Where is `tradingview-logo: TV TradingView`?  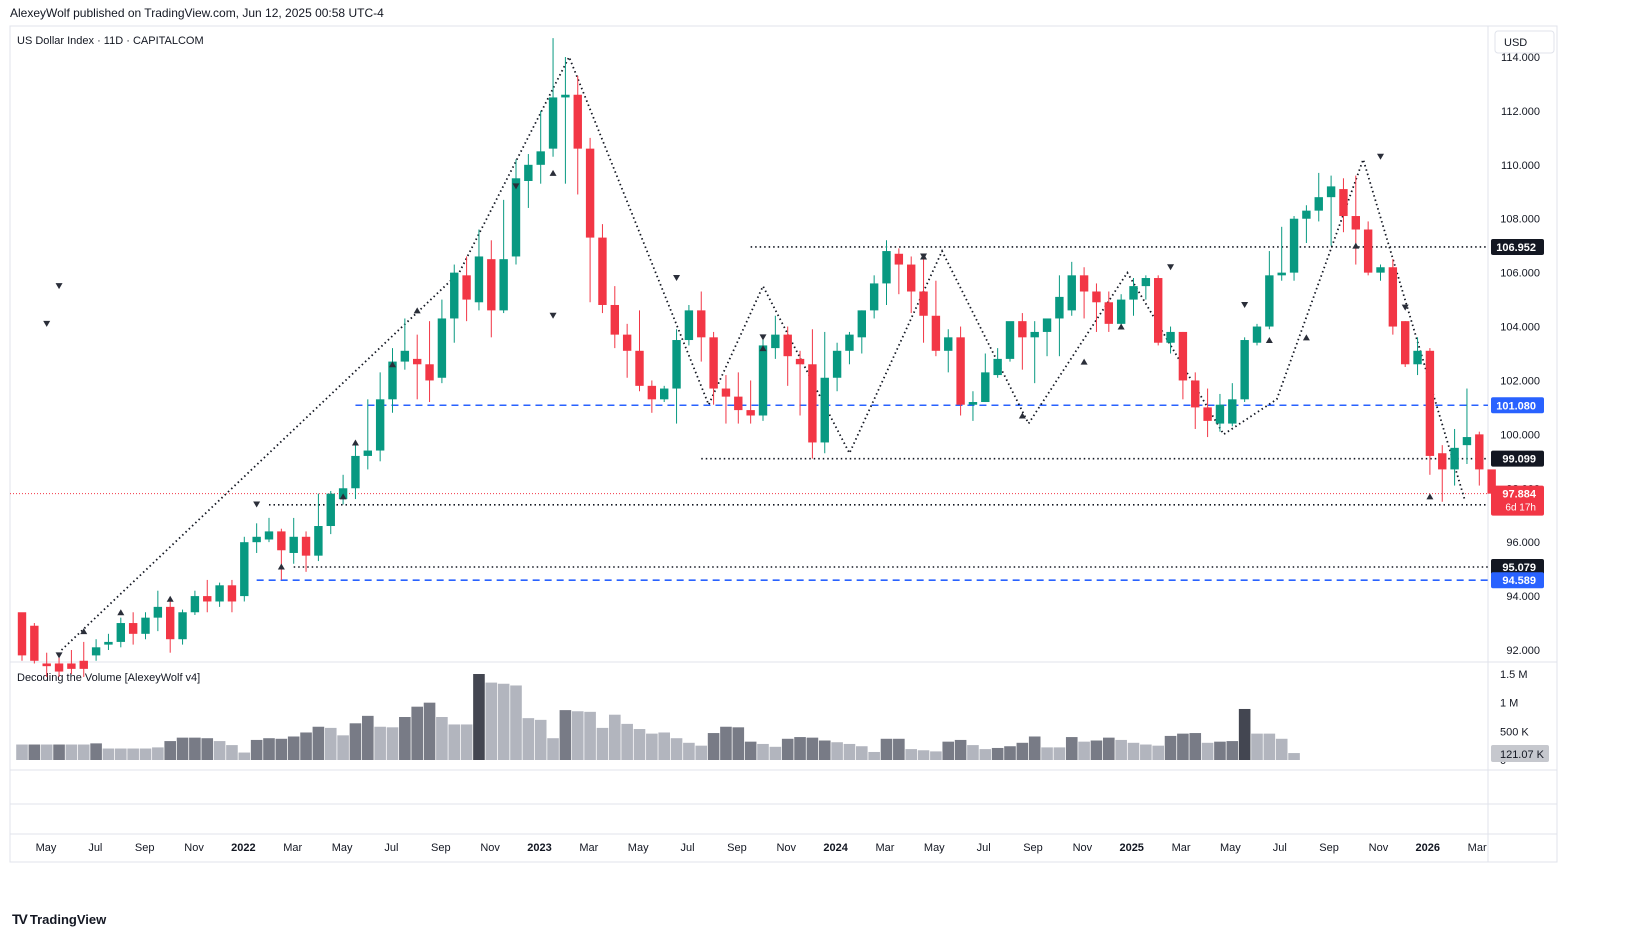 tradingview-logo: TV TradingView is located at coordinates (59, 919).